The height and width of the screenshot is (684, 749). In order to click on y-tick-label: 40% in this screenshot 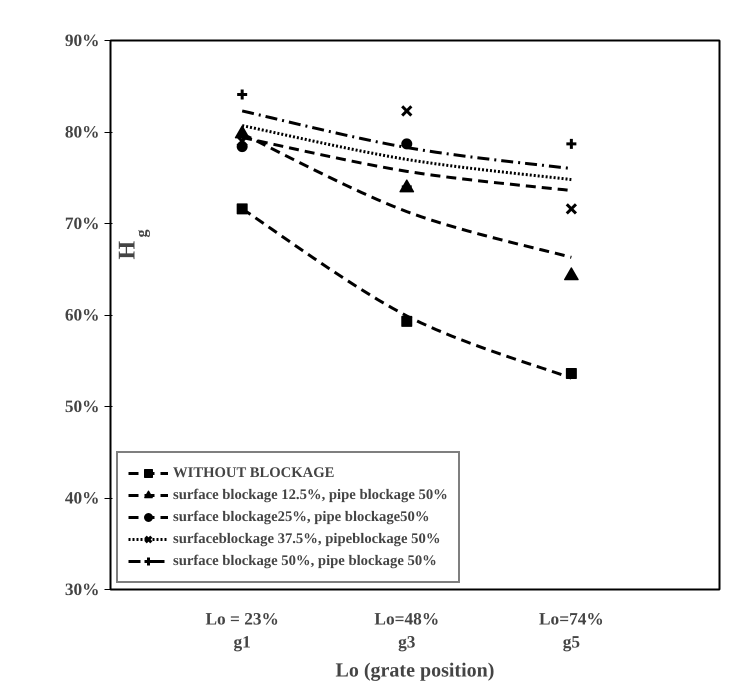, I will do `click(82, 498)`.